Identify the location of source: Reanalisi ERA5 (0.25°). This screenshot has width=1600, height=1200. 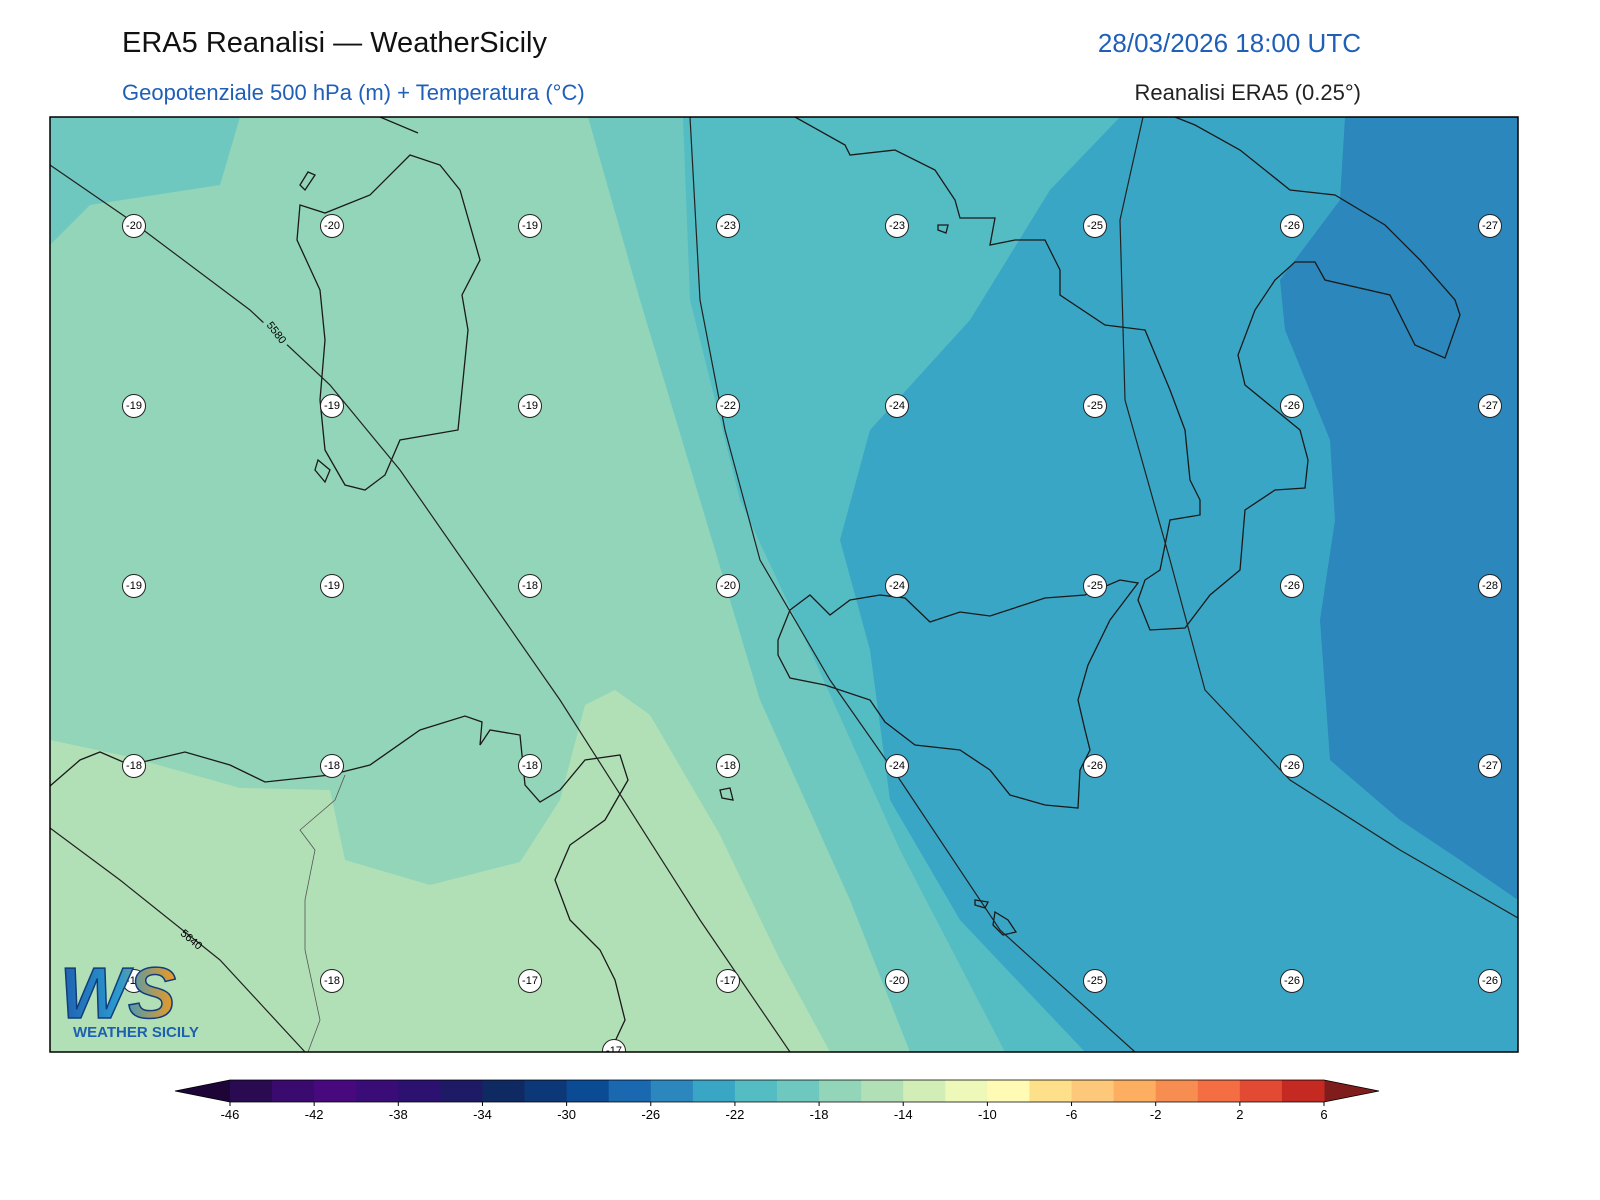
(1248, 92).